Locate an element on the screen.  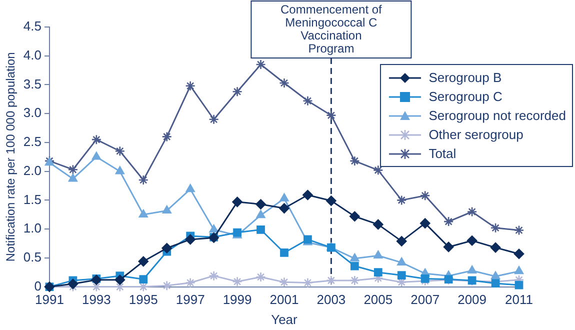
x-tick-label: 2011 is located at coordinates (519, 300).